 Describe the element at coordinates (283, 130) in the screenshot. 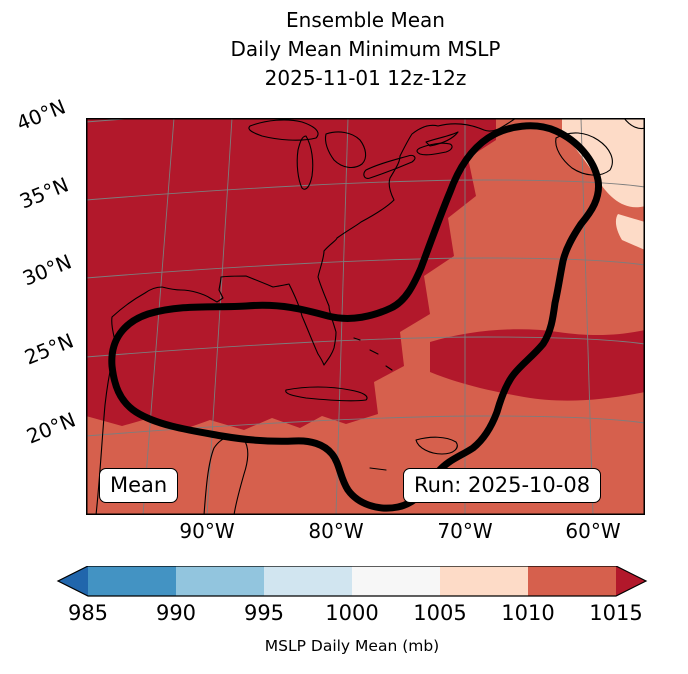

I see `lake-superior` at that location.